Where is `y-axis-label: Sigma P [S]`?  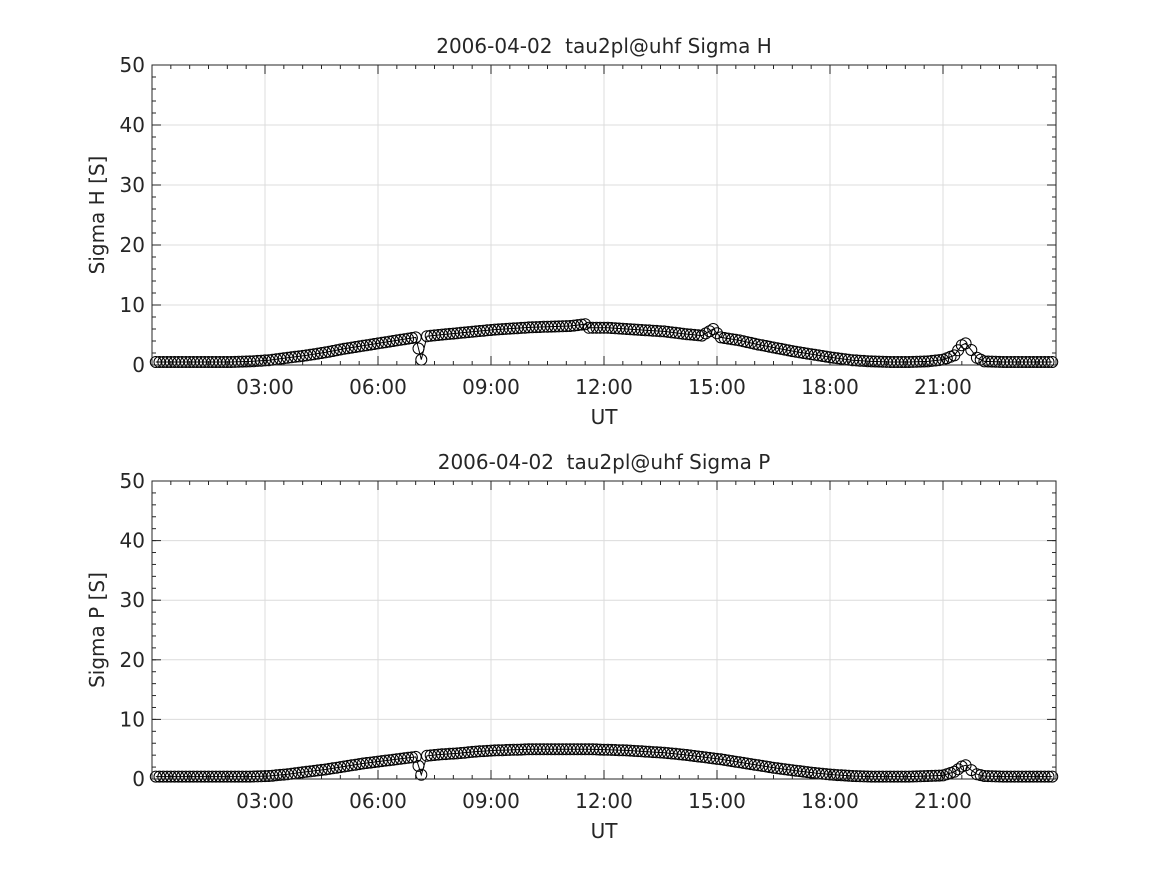
y-axis-label: Sigma P [S] is located at coordinates (97, 630).